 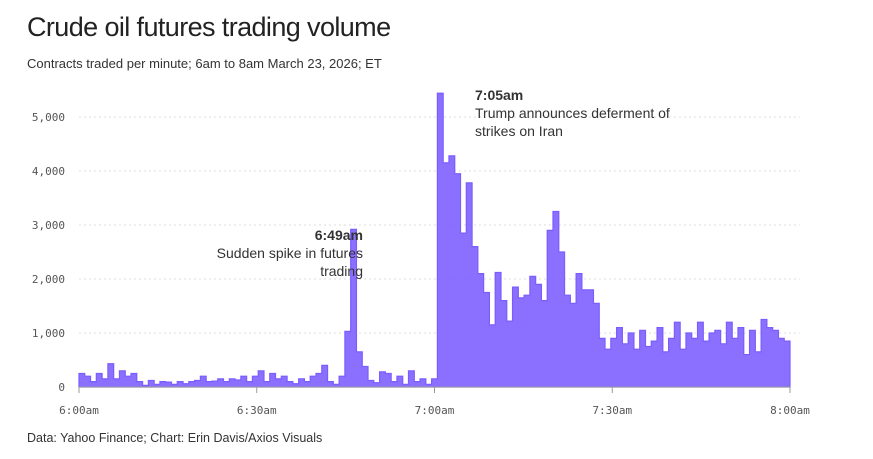 I want to click on x-tick-label: 6:00am, so click(x=79, y=410).